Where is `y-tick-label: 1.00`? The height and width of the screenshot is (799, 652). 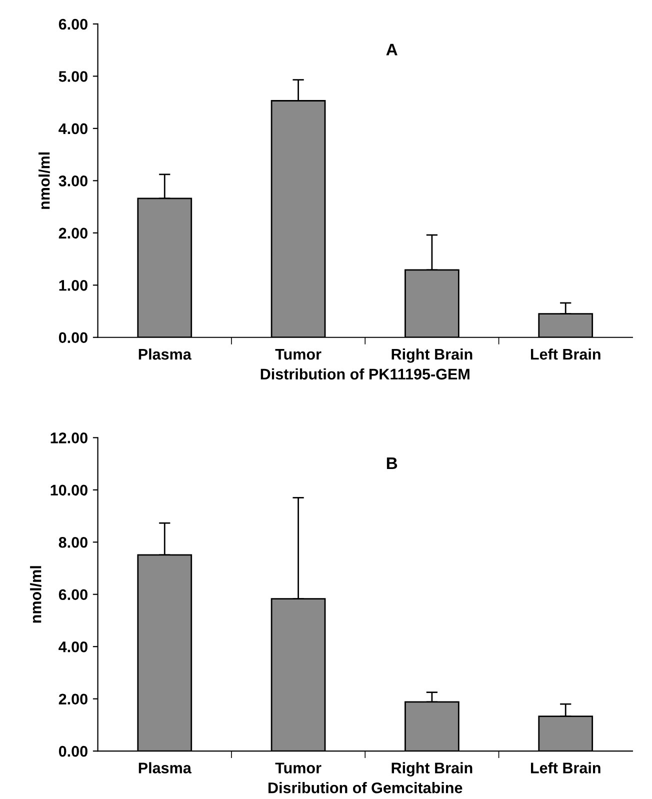 y-tick-label: 1.00 is located at coordinates (73, 285).